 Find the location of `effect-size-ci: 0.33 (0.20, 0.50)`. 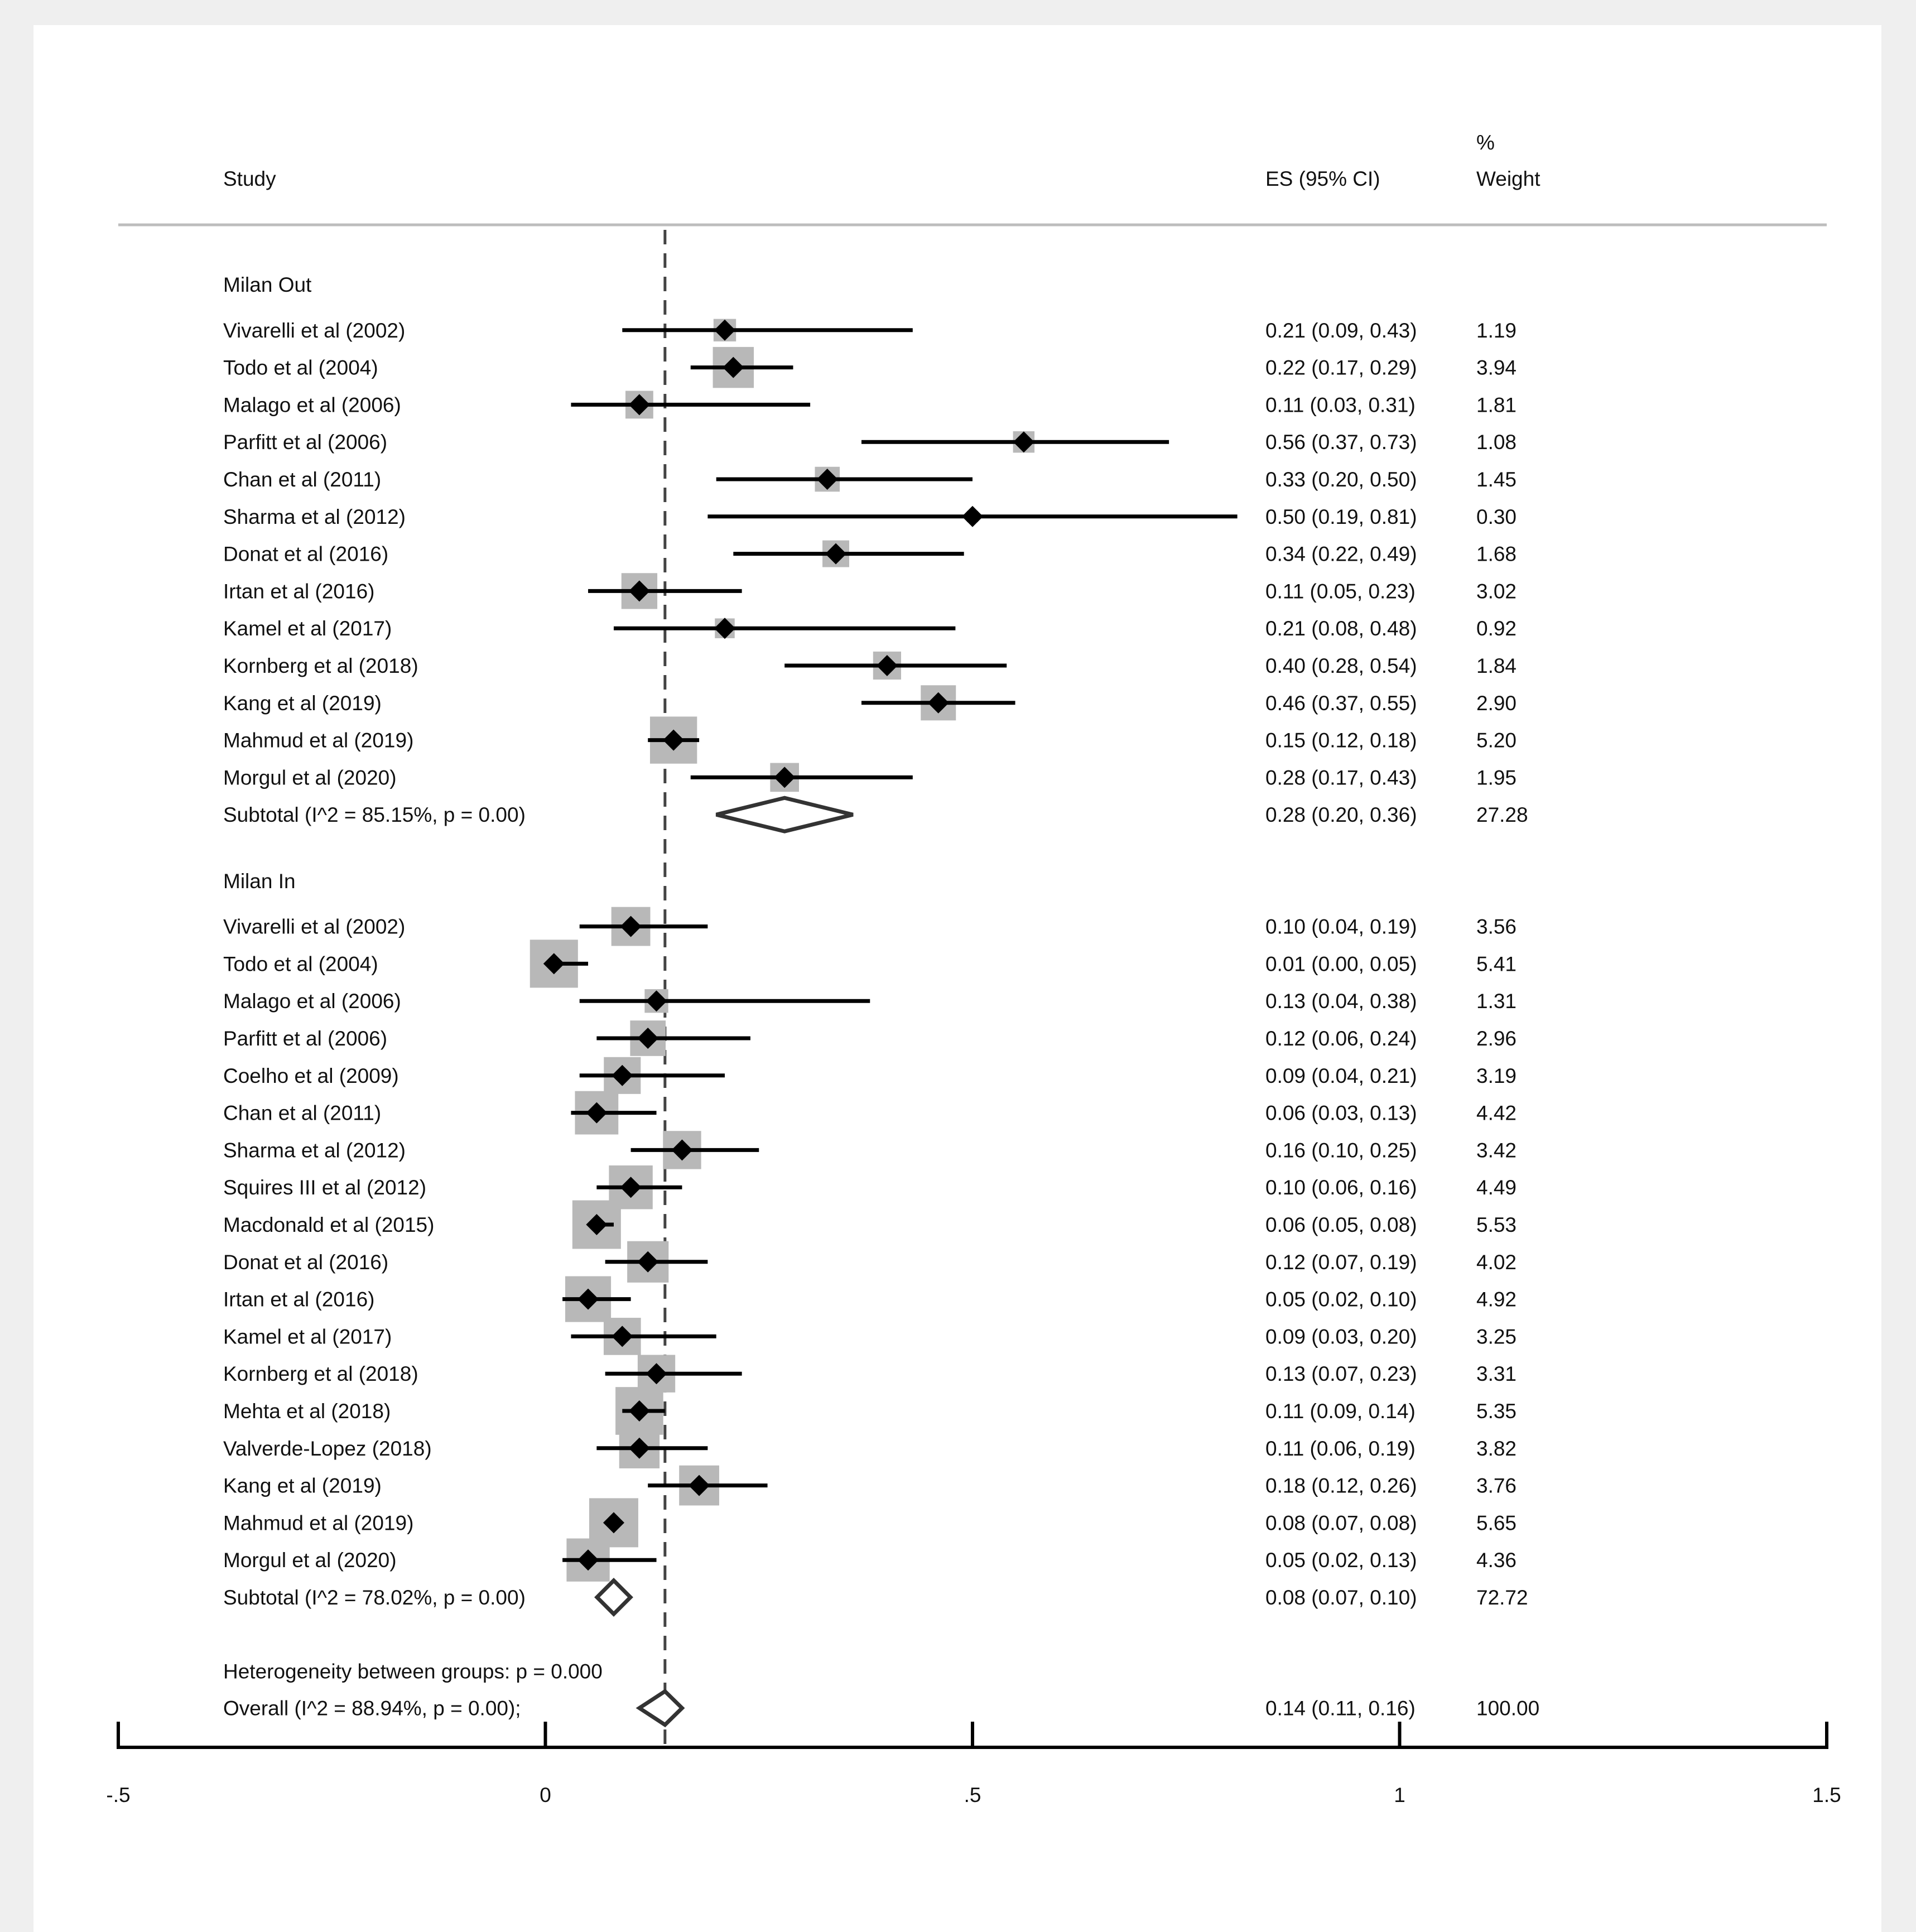

effect-size-ci: 0.33 (0.20, 0.50) is located at coordinates (1341, 479).